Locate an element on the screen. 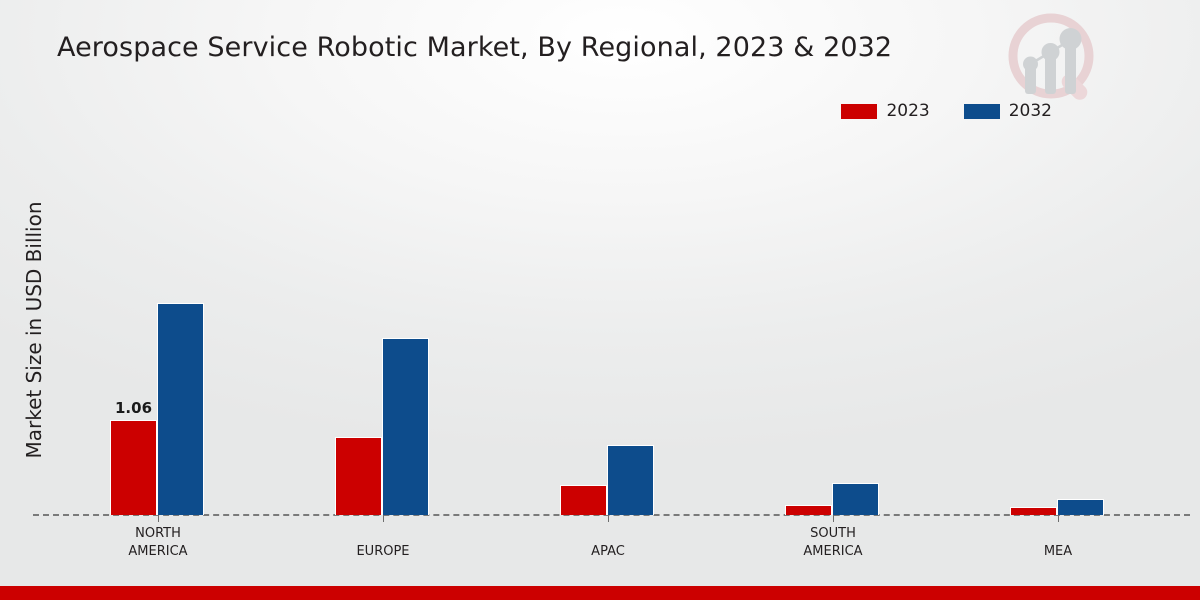  x-axis-label-apac: APAC is located at coordinates (608, 552).